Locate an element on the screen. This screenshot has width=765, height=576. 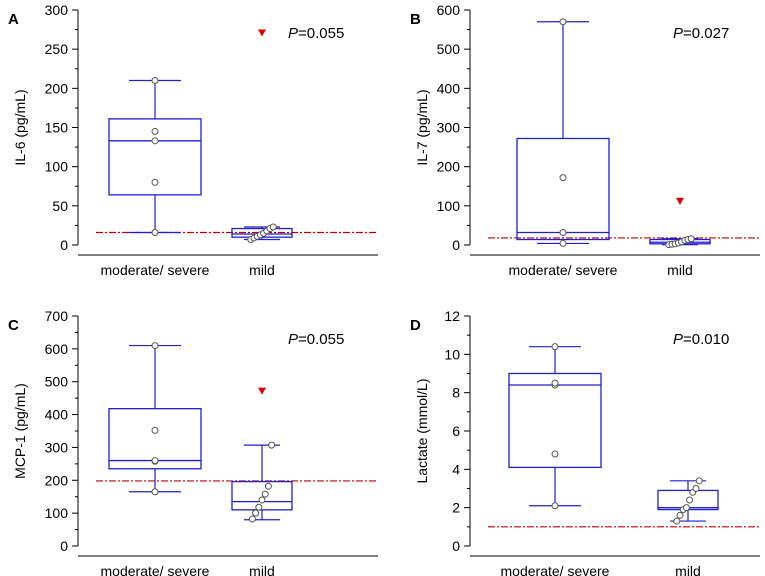
y-tick-label: 700 is located at coordinates (57, 316).